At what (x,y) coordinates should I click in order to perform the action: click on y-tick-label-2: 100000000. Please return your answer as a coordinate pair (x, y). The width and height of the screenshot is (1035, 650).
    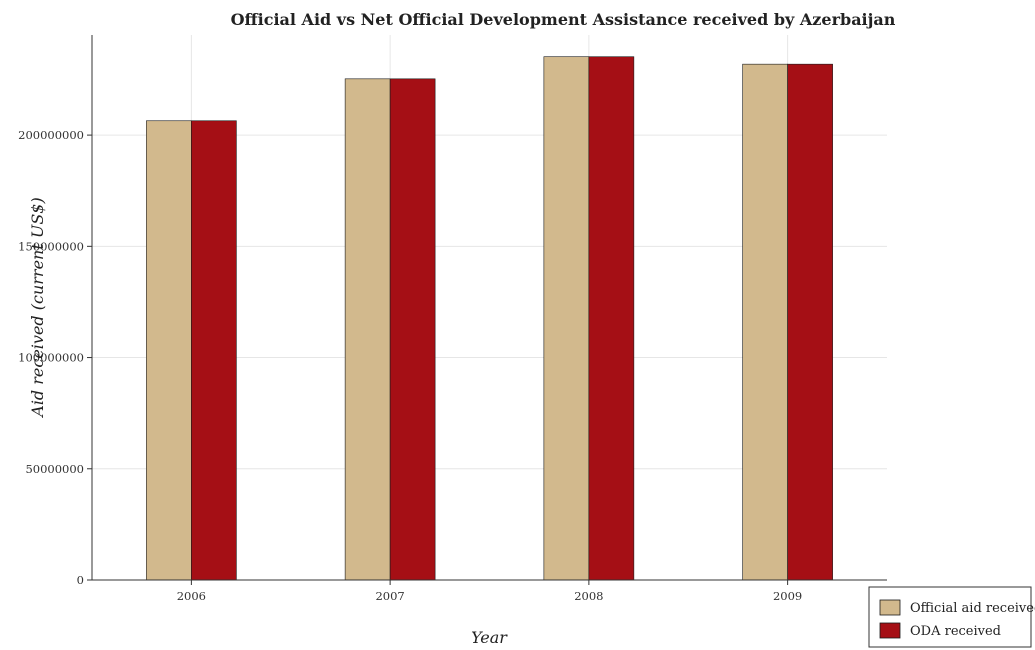
    Looking at the image, I should click on (51, 358).